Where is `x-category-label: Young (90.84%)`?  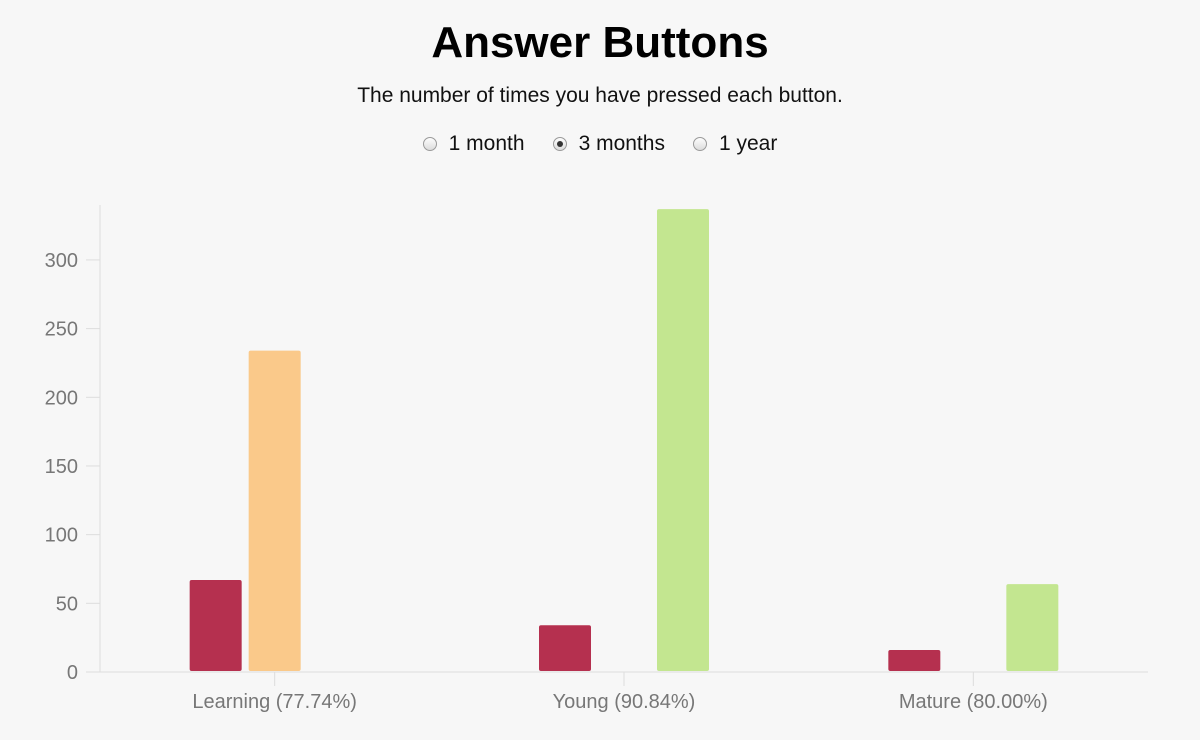 x-category-label: Young (90.84%) is located at coordinates (624, 702).